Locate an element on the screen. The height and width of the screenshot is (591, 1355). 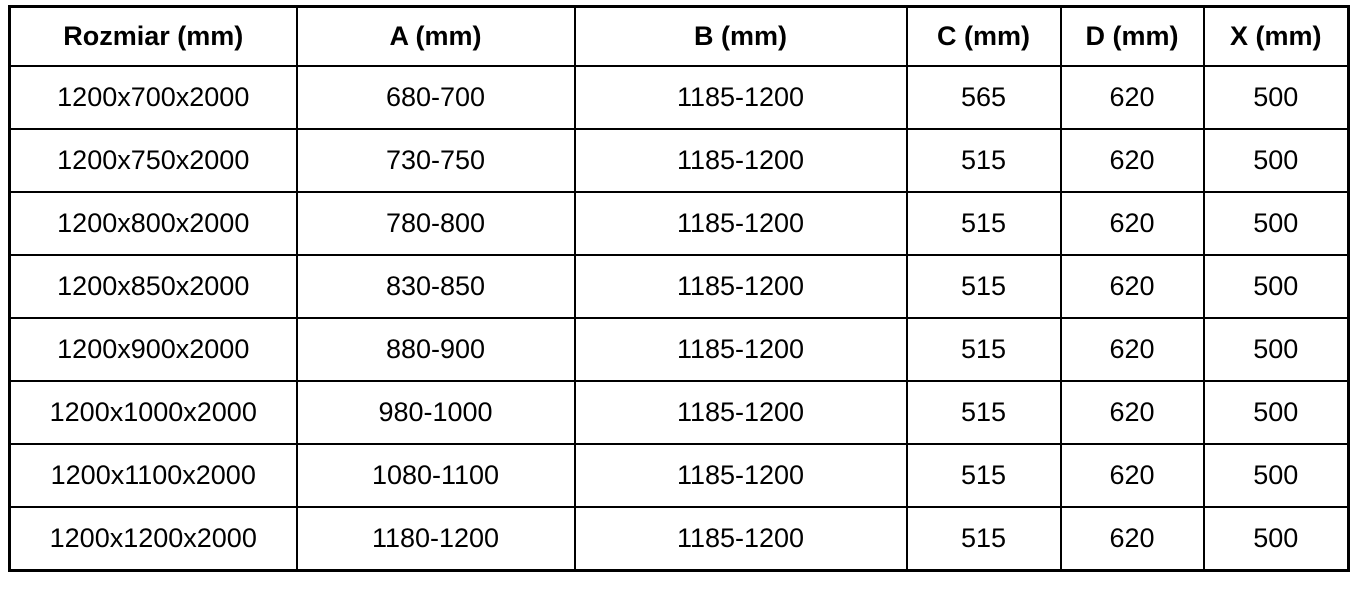
column-header-d: D (mm) is located at coordinates (1132, 36).